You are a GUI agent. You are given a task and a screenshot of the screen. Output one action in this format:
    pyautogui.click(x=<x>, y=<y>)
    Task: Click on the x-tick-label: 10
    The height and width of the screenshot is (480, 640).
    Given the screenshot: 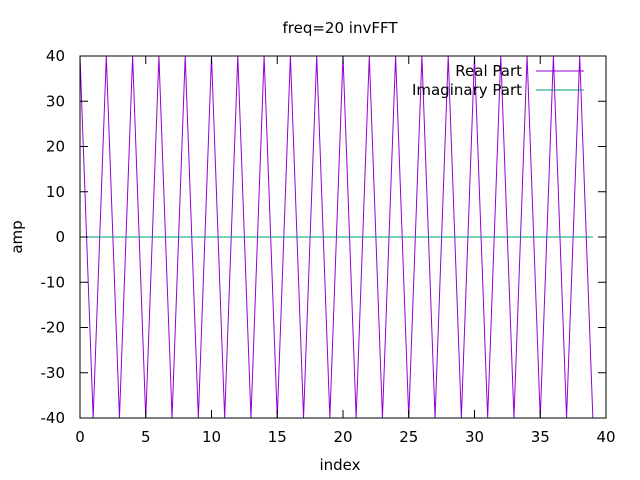 What is the action you would take?
    pyautogui.click(x=211, y=437)
    